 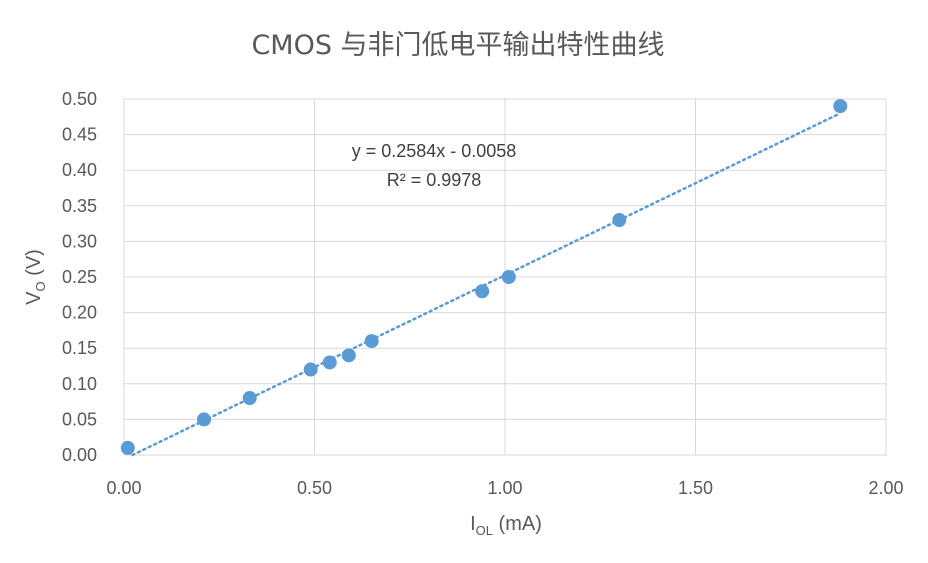 I want to click on y-tick-label: 0.00, so click(x=79, y=455).